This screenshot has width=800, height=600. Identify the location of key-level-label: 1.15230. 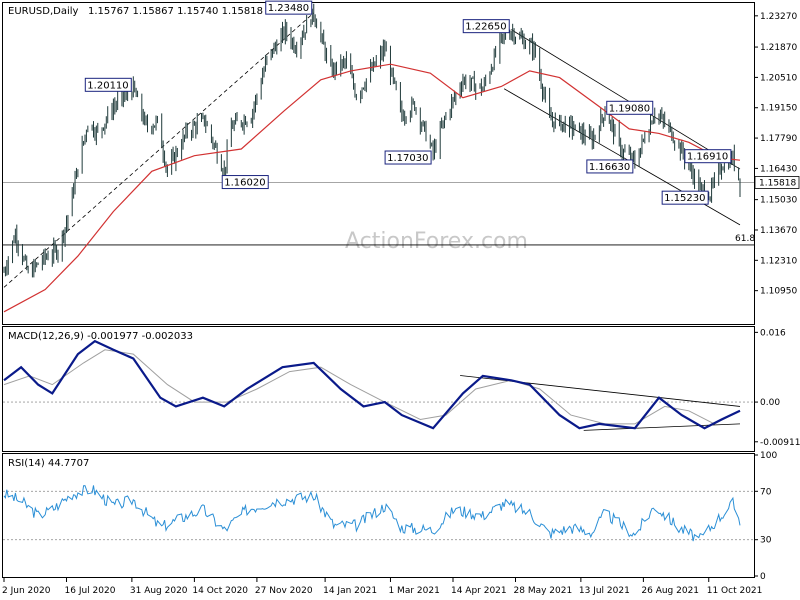
(684, 198).